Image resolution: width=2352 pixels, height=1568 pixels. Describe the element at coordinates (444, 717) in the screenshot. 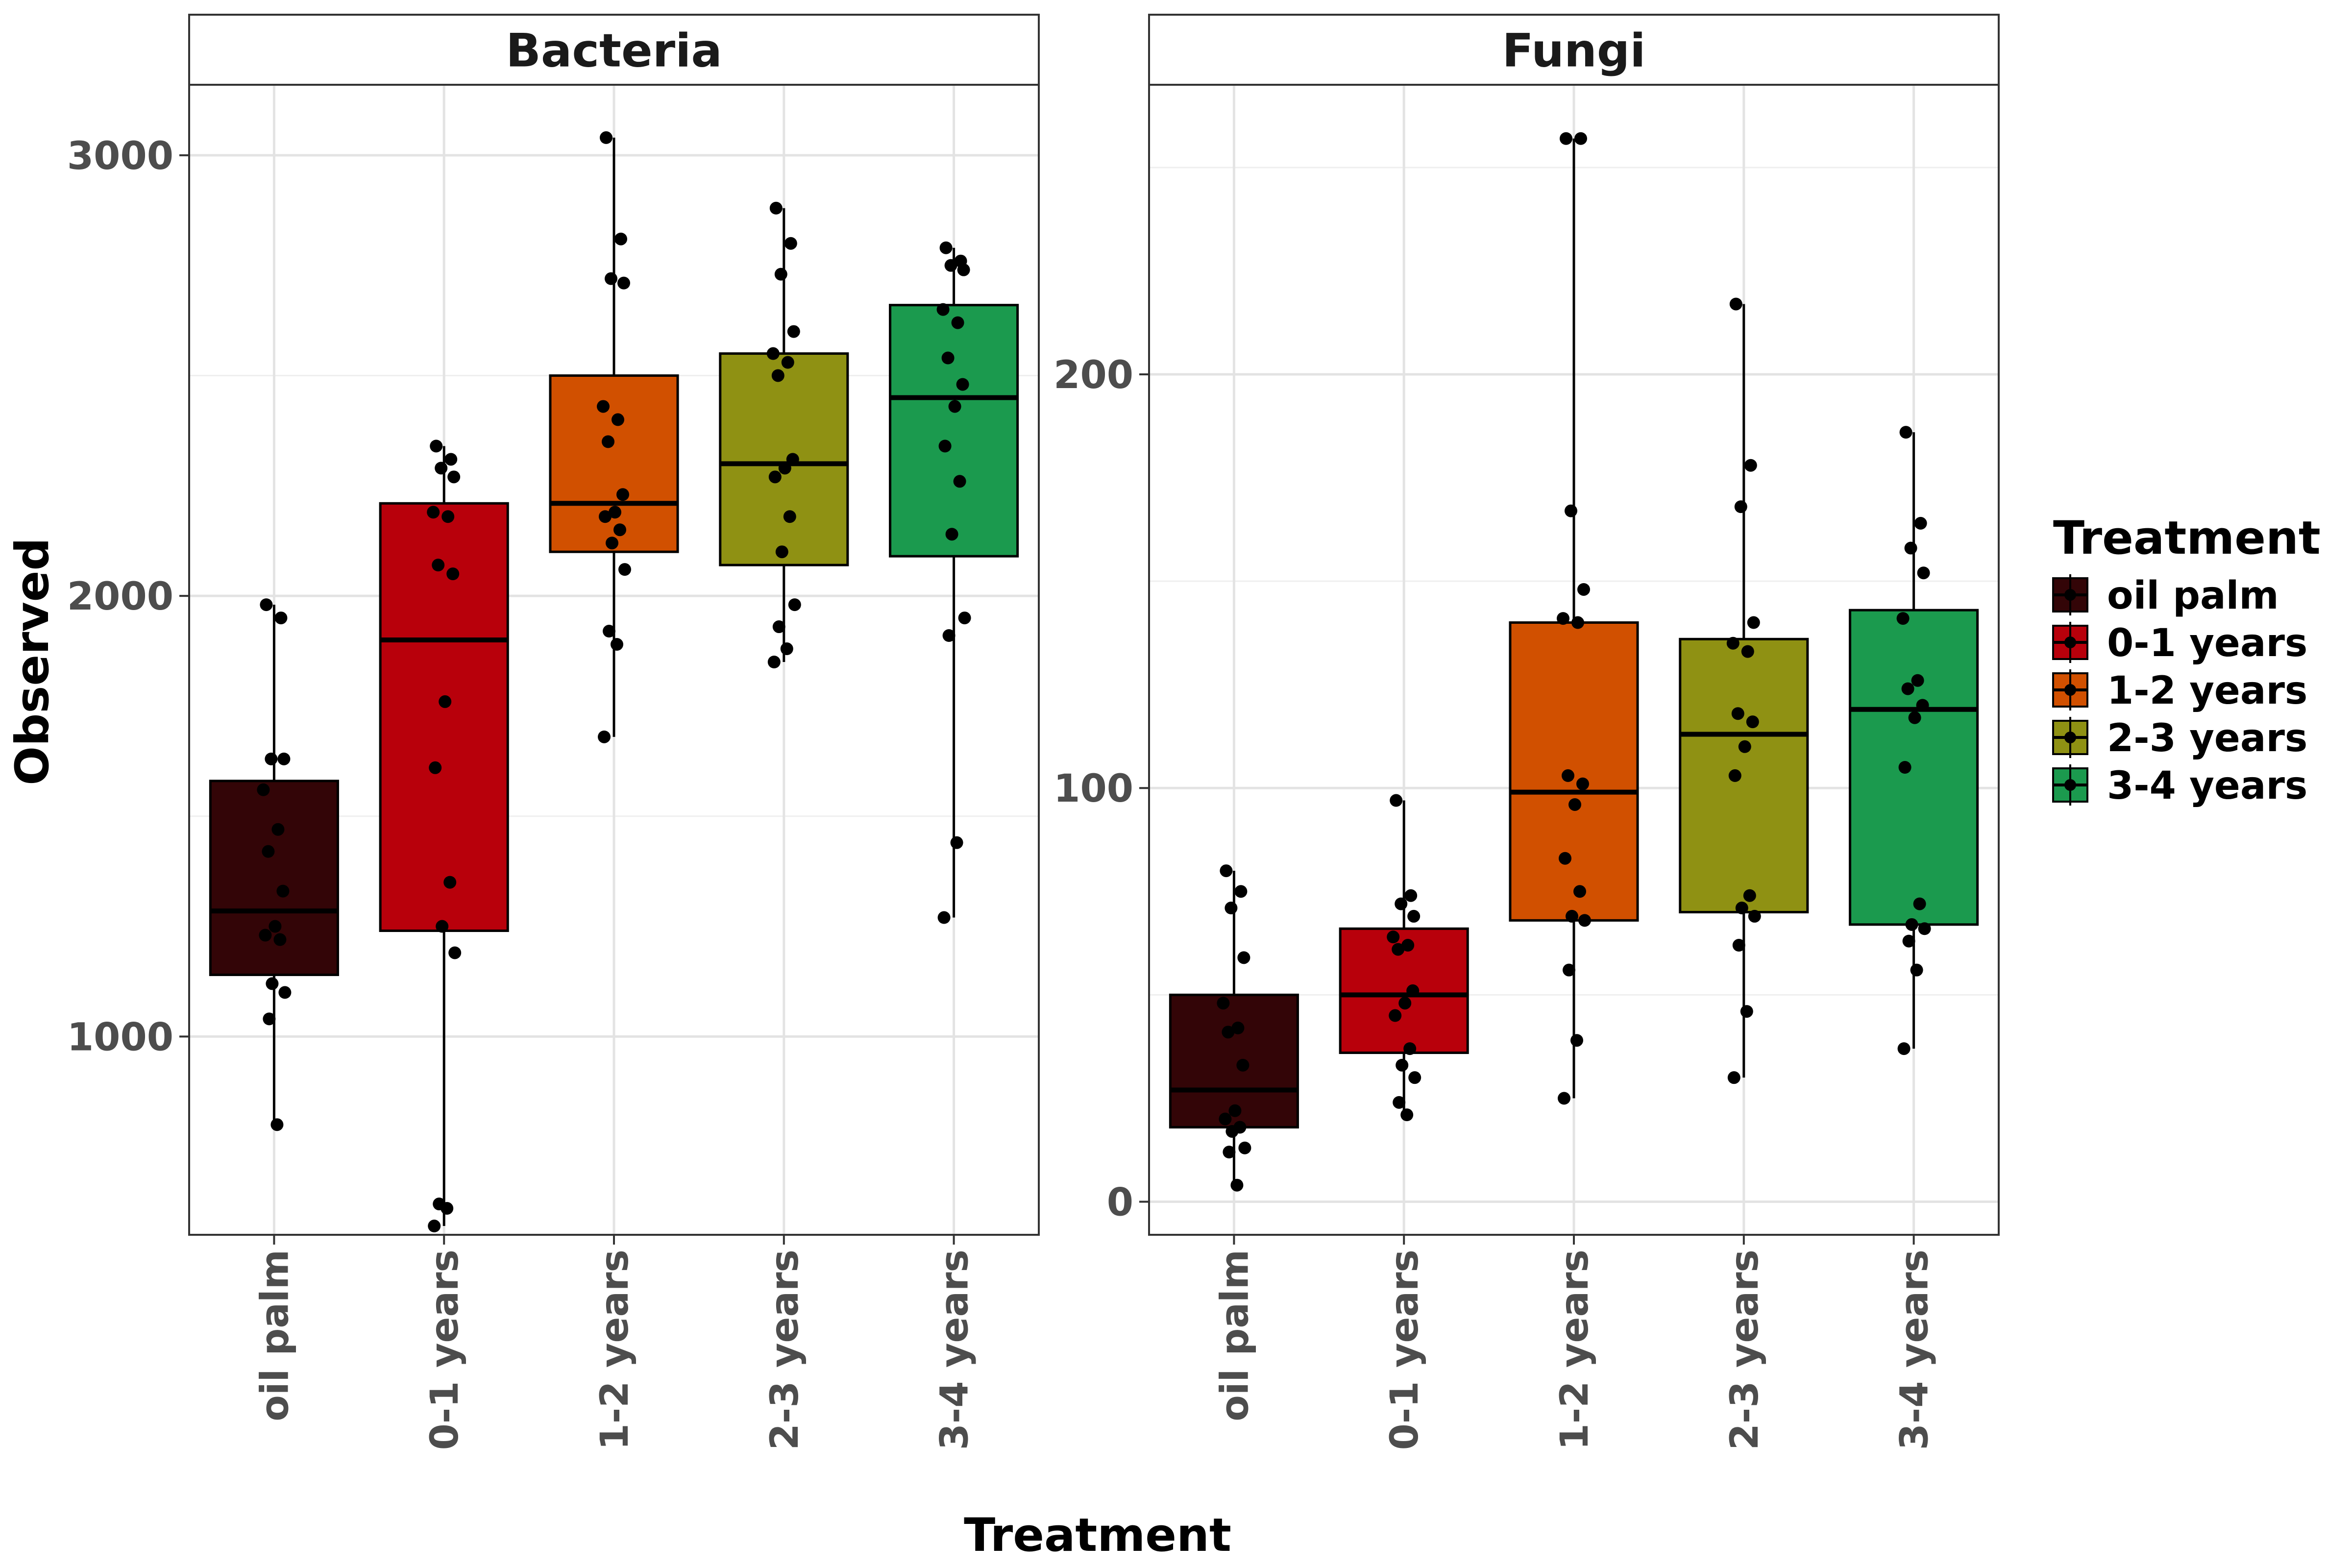

I see `box-0-1-years` at that location.